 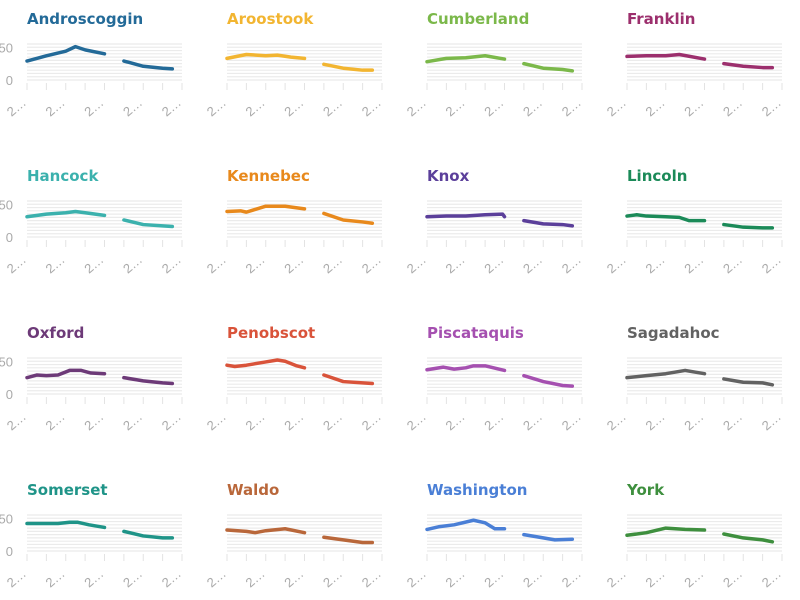 I want to click on facet-title: Franklin, so click(x=661, y=19).